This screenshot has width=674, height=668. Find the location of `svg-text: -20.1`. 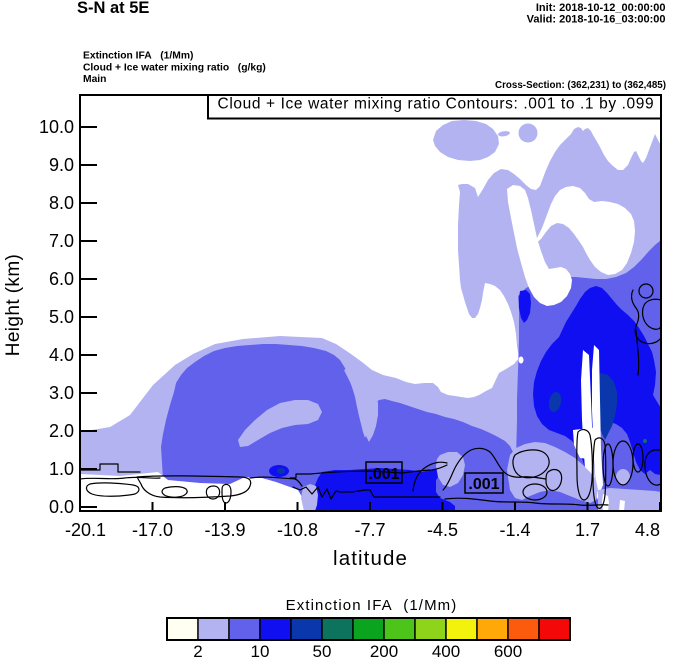

svg-text: -20.1 is located at coordinates (85, 530).